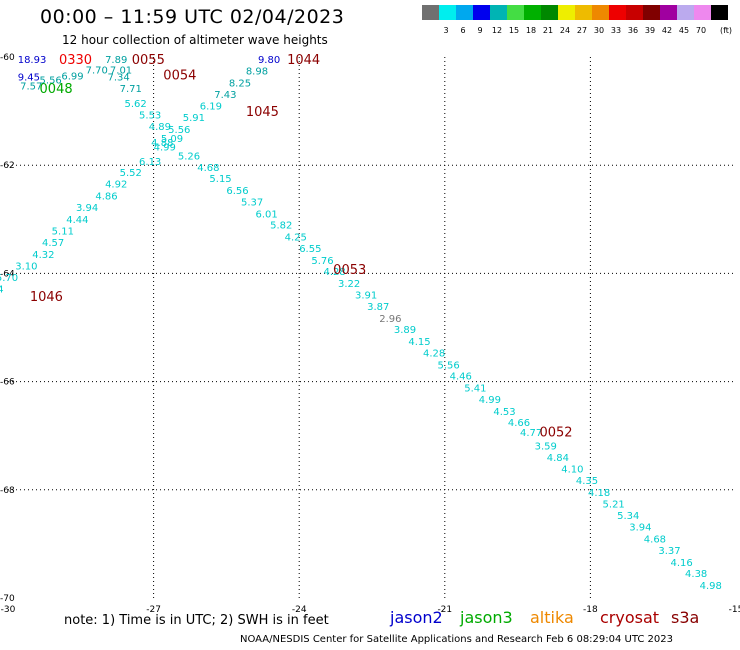 This screenshot has width=740, height=650. Describe the element at coordinates (179, 75) in the screenshot. I see `pass-time-label: 0054` at that location.